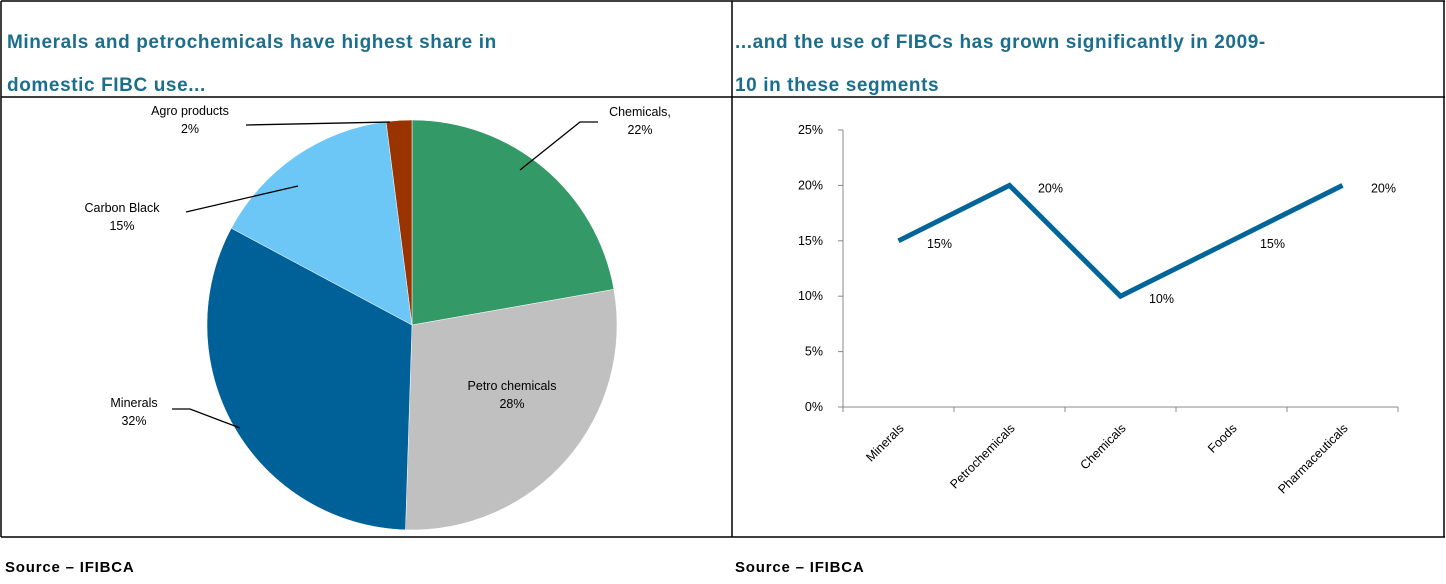 Image resolution: width=1446 pixels, height=584 pixels. Describe the element at coordinates (121, 226) in the screenshot. I see `slice-value: 15%` at that location.